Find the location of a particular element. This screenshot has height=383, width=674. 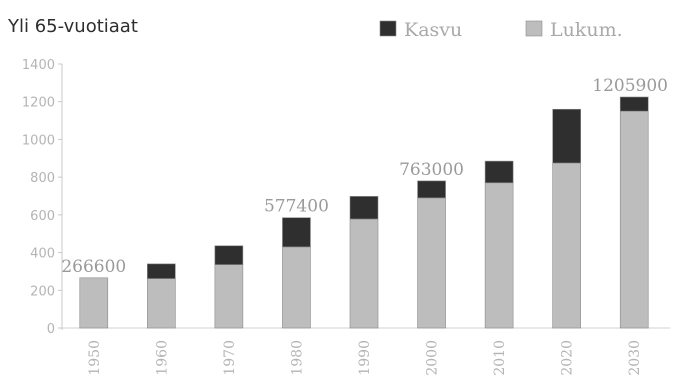

data-label: 1205900 is located at coordinates (630, 86).